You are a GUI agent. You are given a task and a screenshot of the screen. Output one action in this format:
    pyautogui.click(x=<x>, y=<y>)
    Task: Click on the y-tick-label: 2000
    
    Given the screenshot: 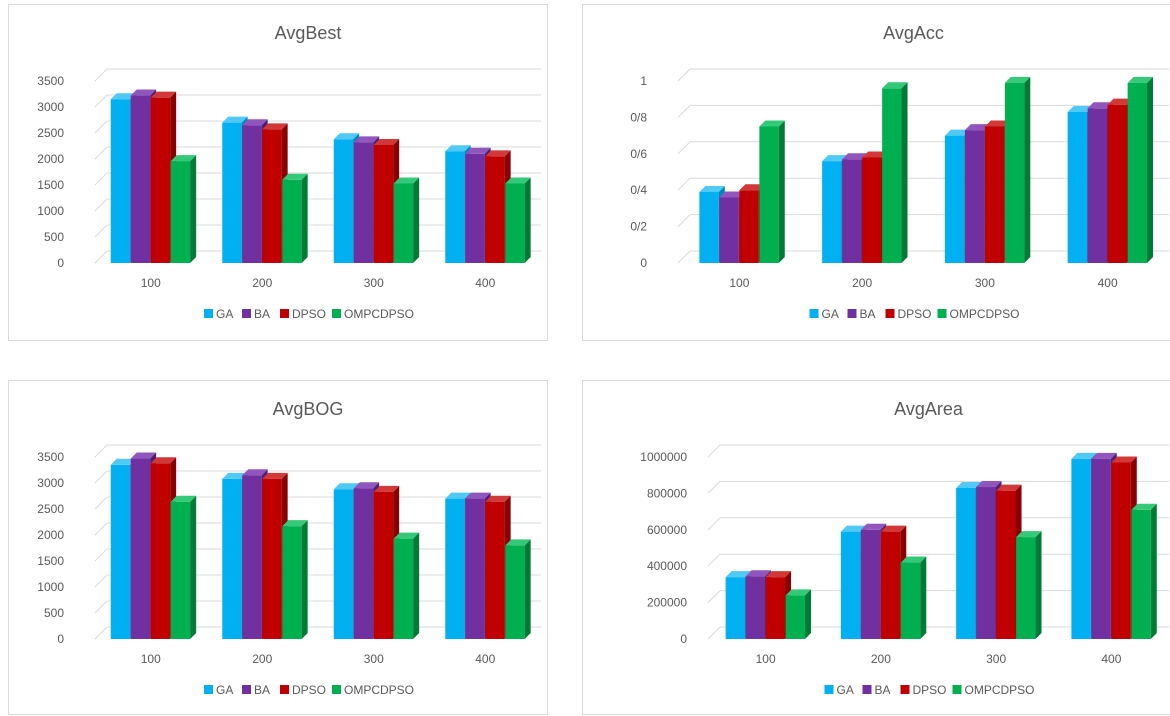 What is the action you would take?
    pyautogui.click(x=50, y=535)
    